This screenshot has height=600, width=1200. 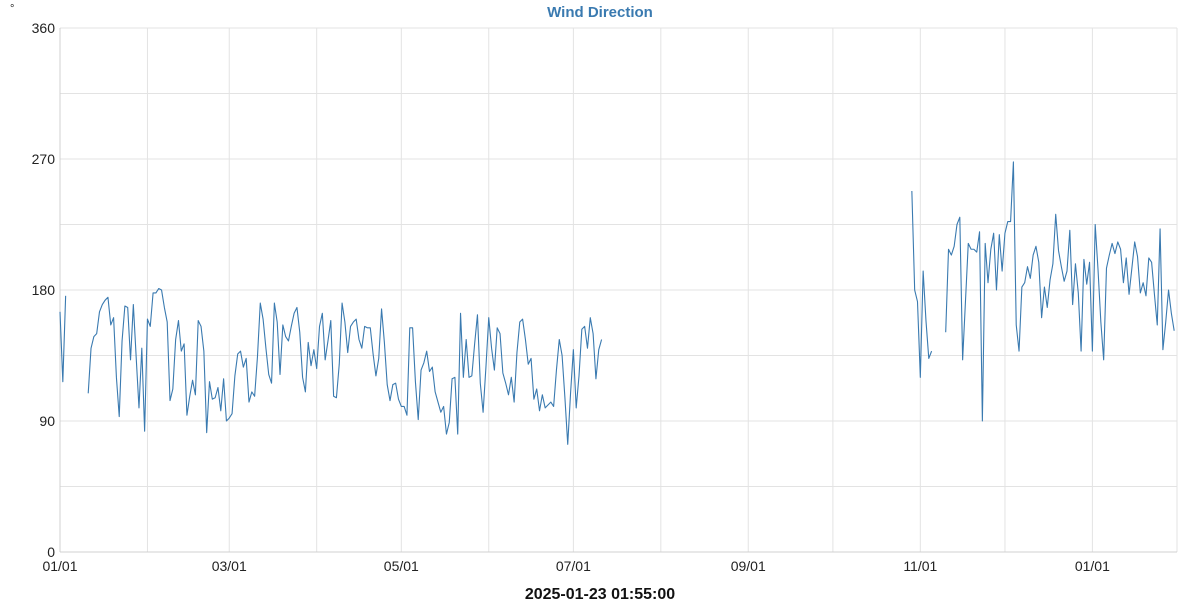 I want to click on x-axis-ticks: 01/01 03/01 05/01 07/01 09/01 11/01 01/01, so click(x=576, y=566).